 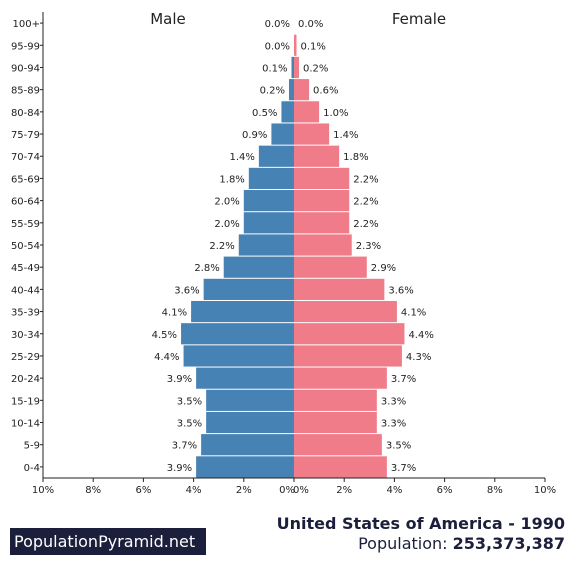 I want to click on legend-male-label: Male, so click(x=168, y=19).